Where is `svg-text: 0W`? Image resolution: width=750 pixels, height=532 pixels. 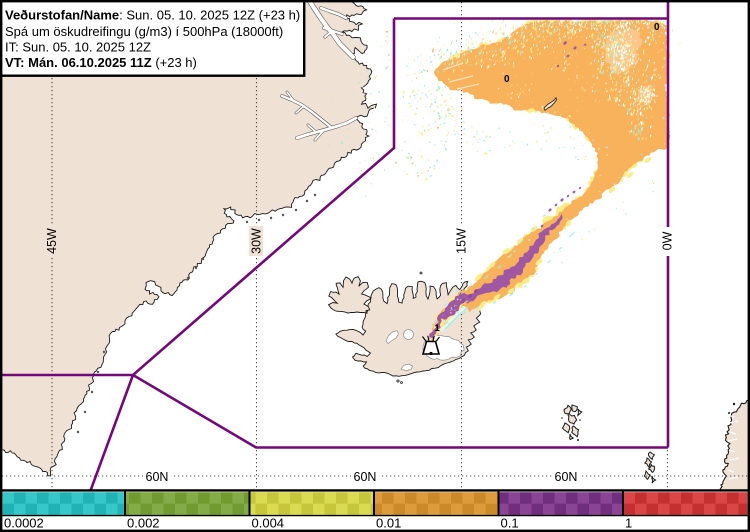 svg-text: 0W is located at coordinates (668, 240).